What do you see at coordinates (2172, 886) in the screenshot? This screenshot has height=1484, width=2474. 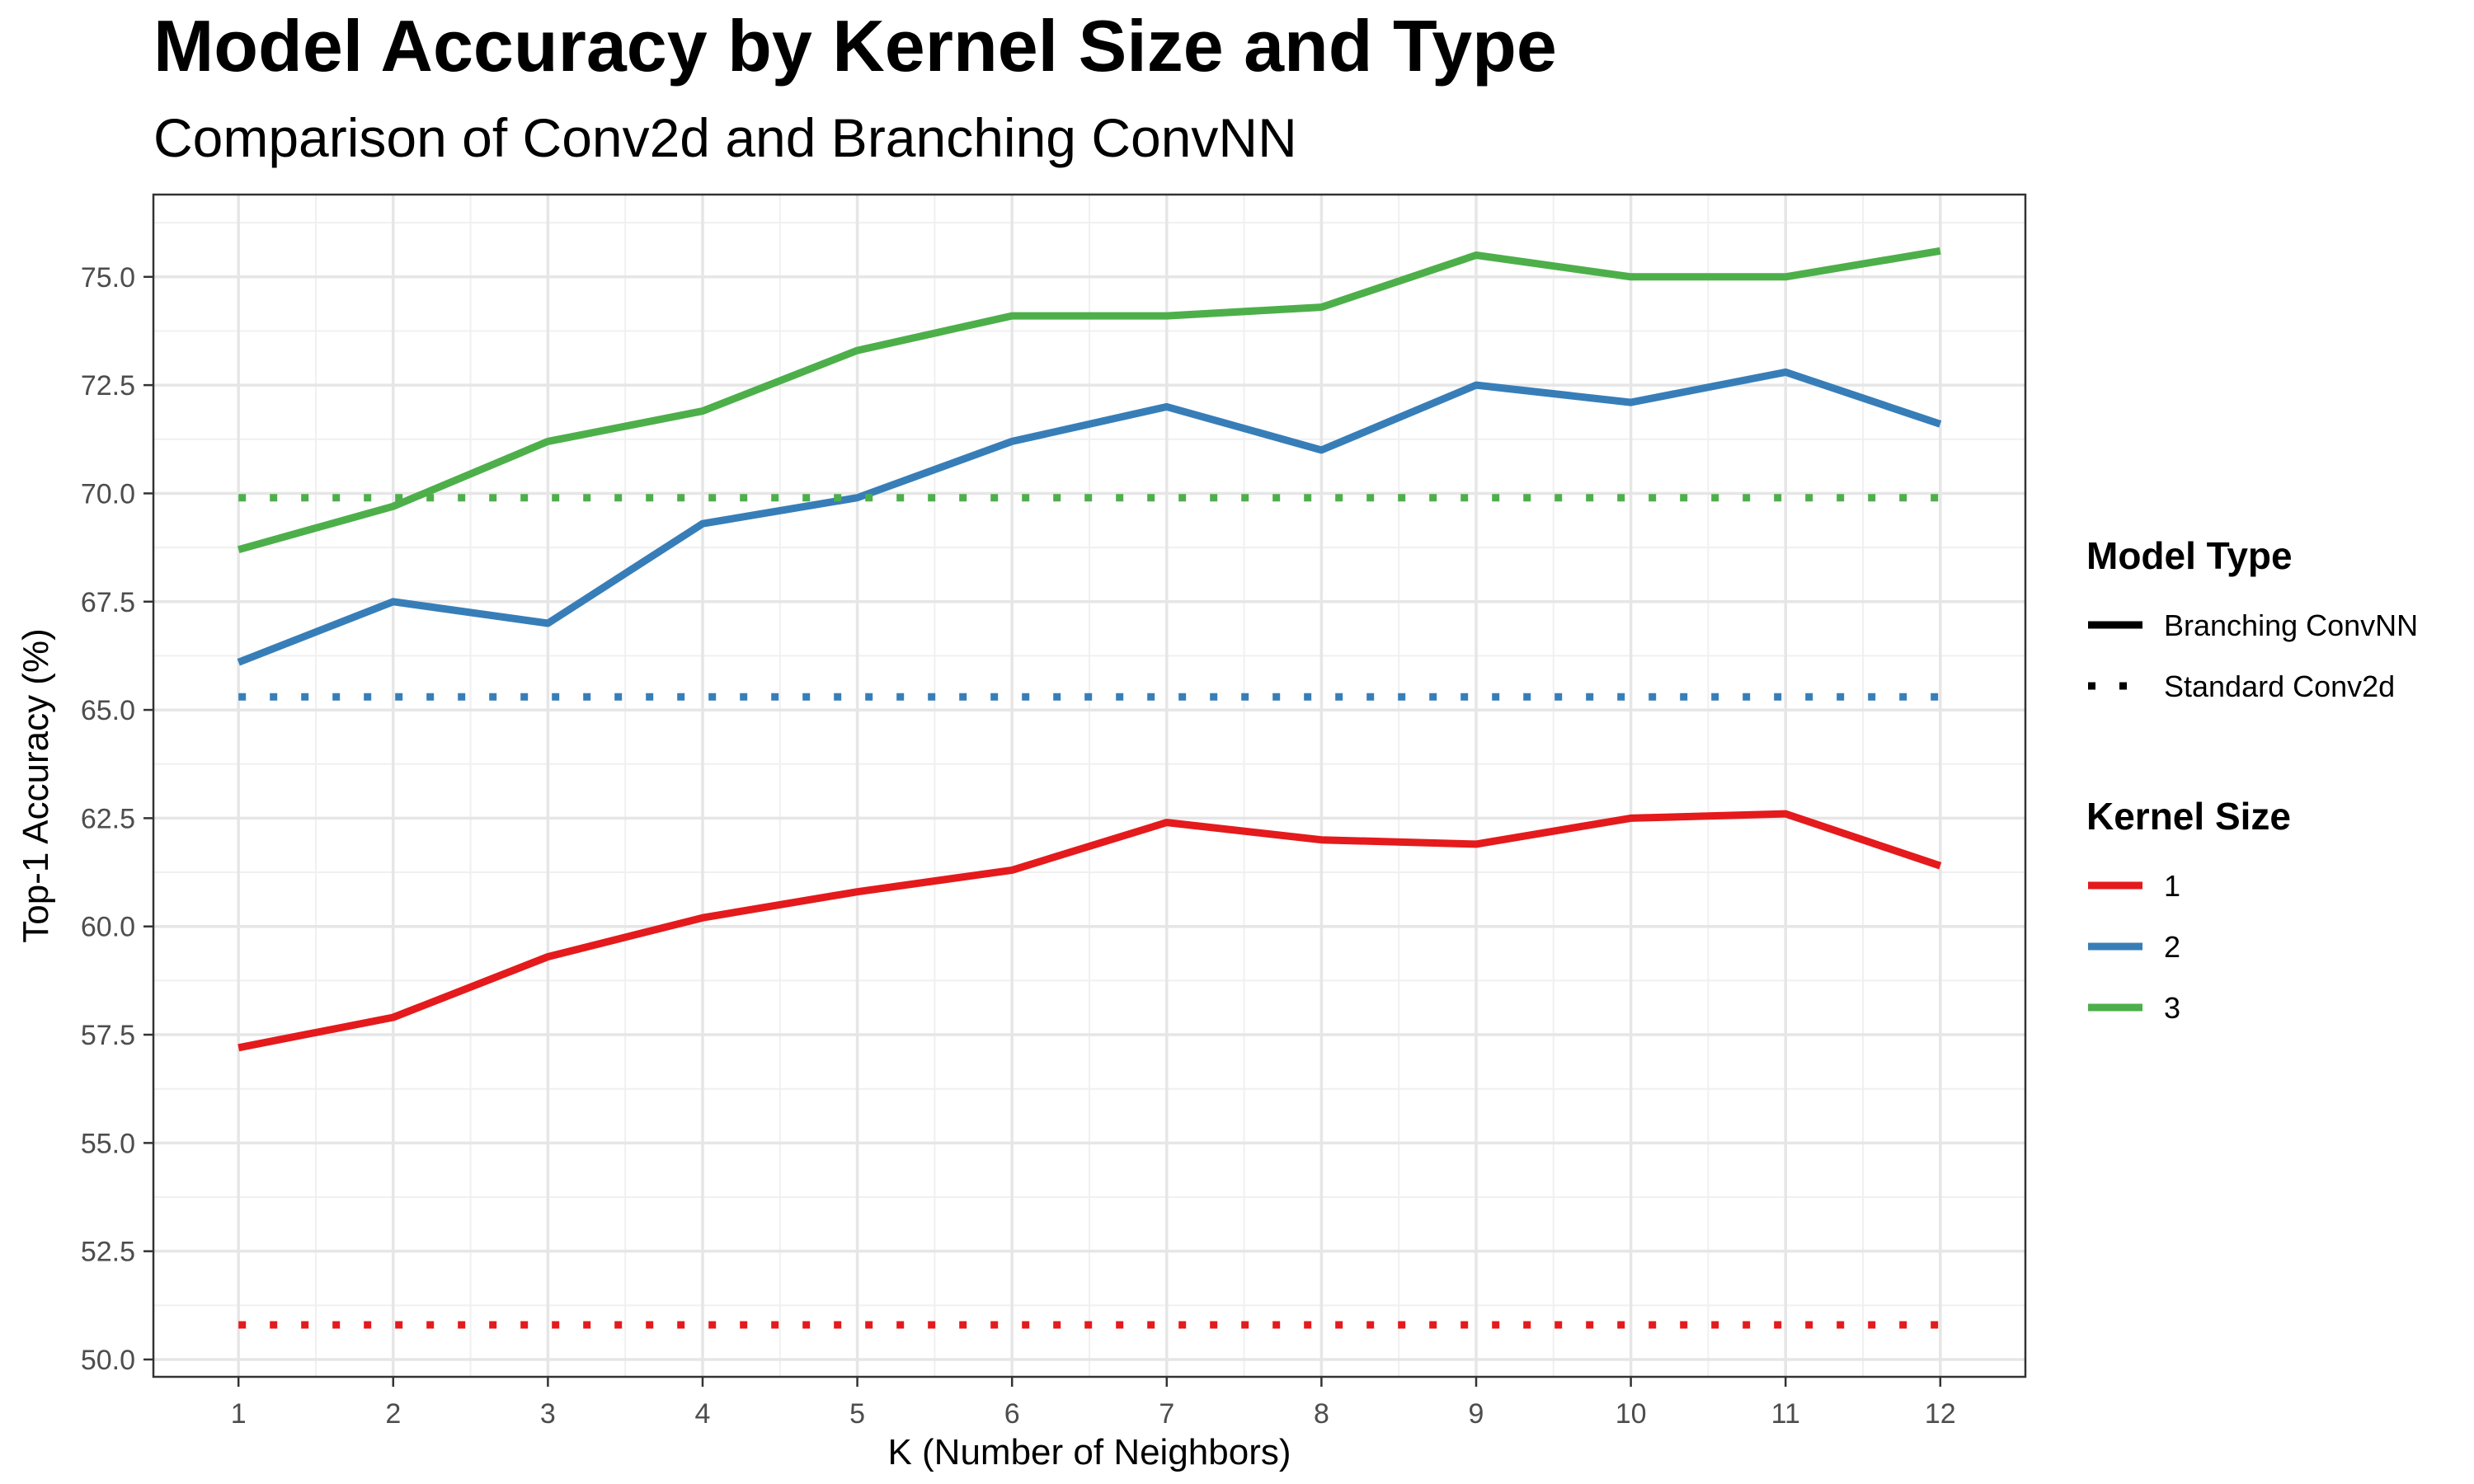 I see `legend-label: 1` at bounding box center [2172, 886].